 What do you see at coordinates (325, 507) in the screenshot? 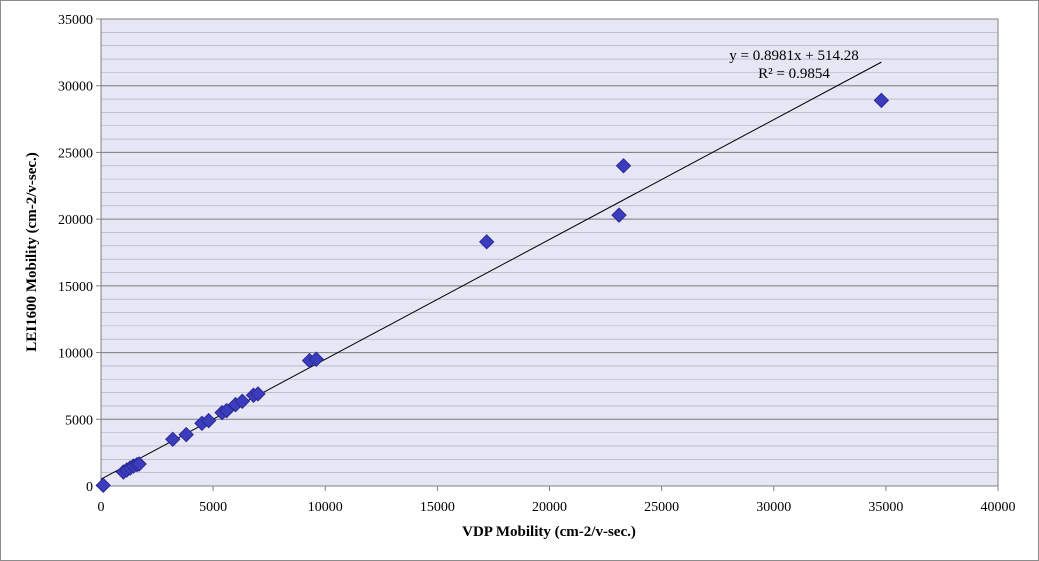
I see `x-tick-label: 10000` at bounding box center [325, 507].